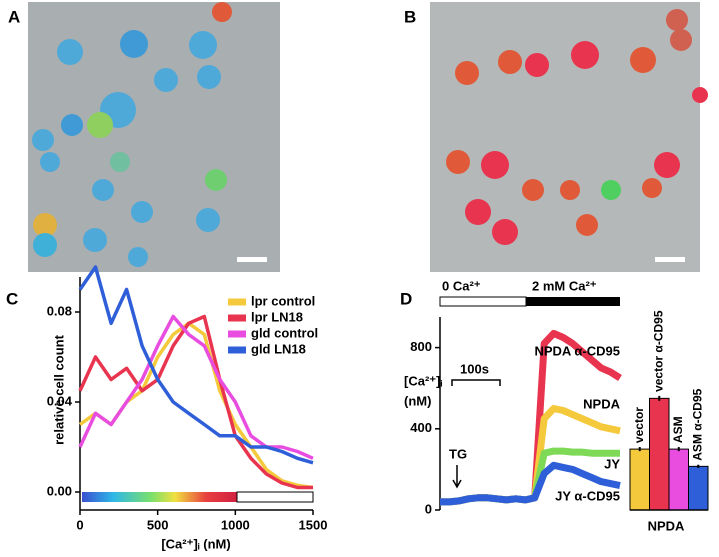 Image resolution: width=719 pixels, height=557 pixels. Describe the element at coordinates (421, 346) in the screenshot. I see `y-tick-label: 800` at that location.